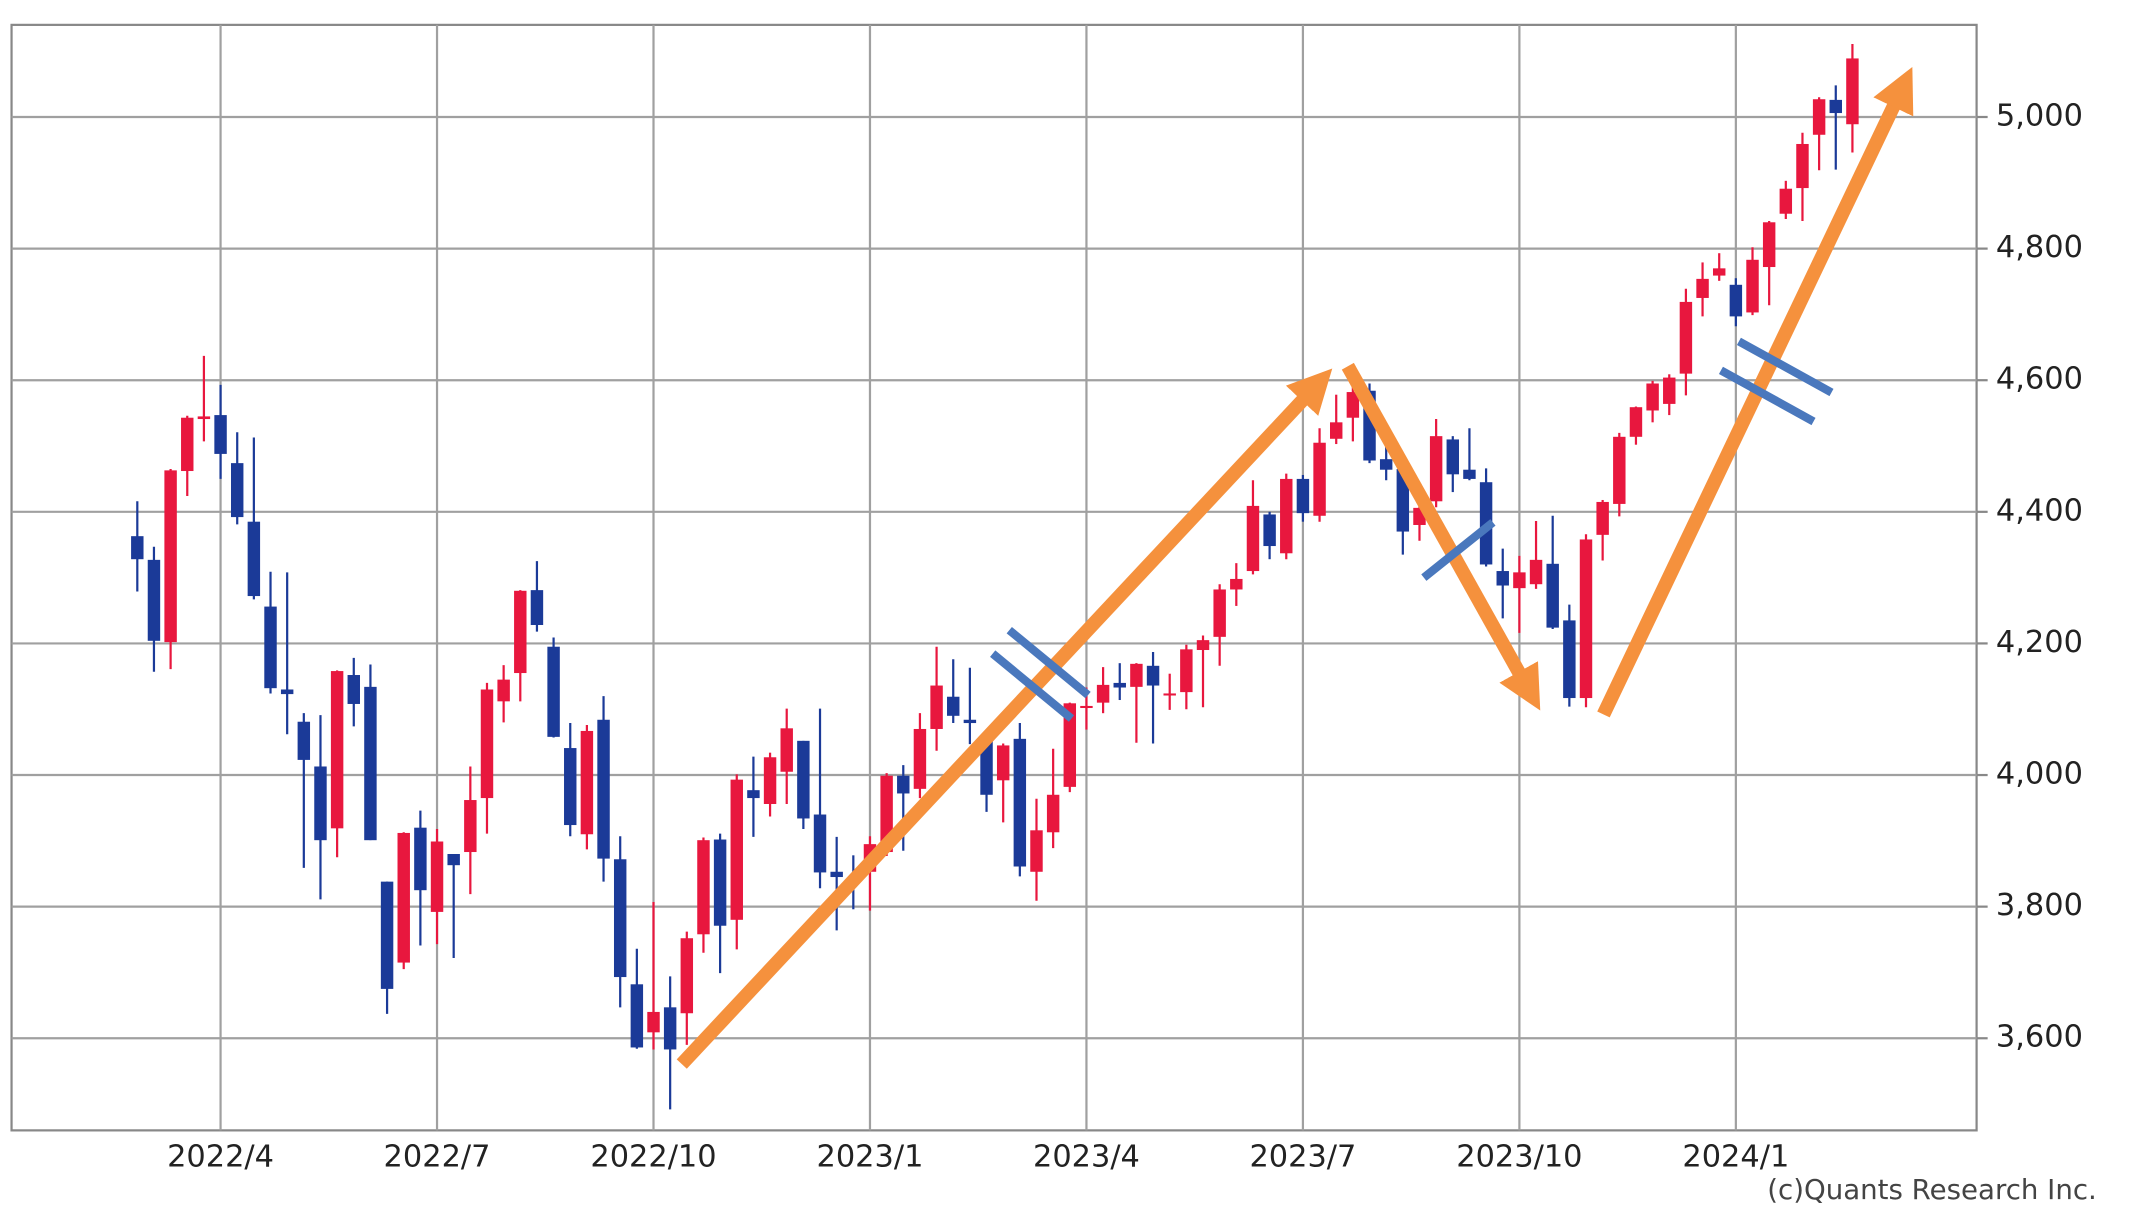 The height and width of the screenshot is (1205, 2136). I want to click on y-tick-label: 4,800, so click(2039, 247).